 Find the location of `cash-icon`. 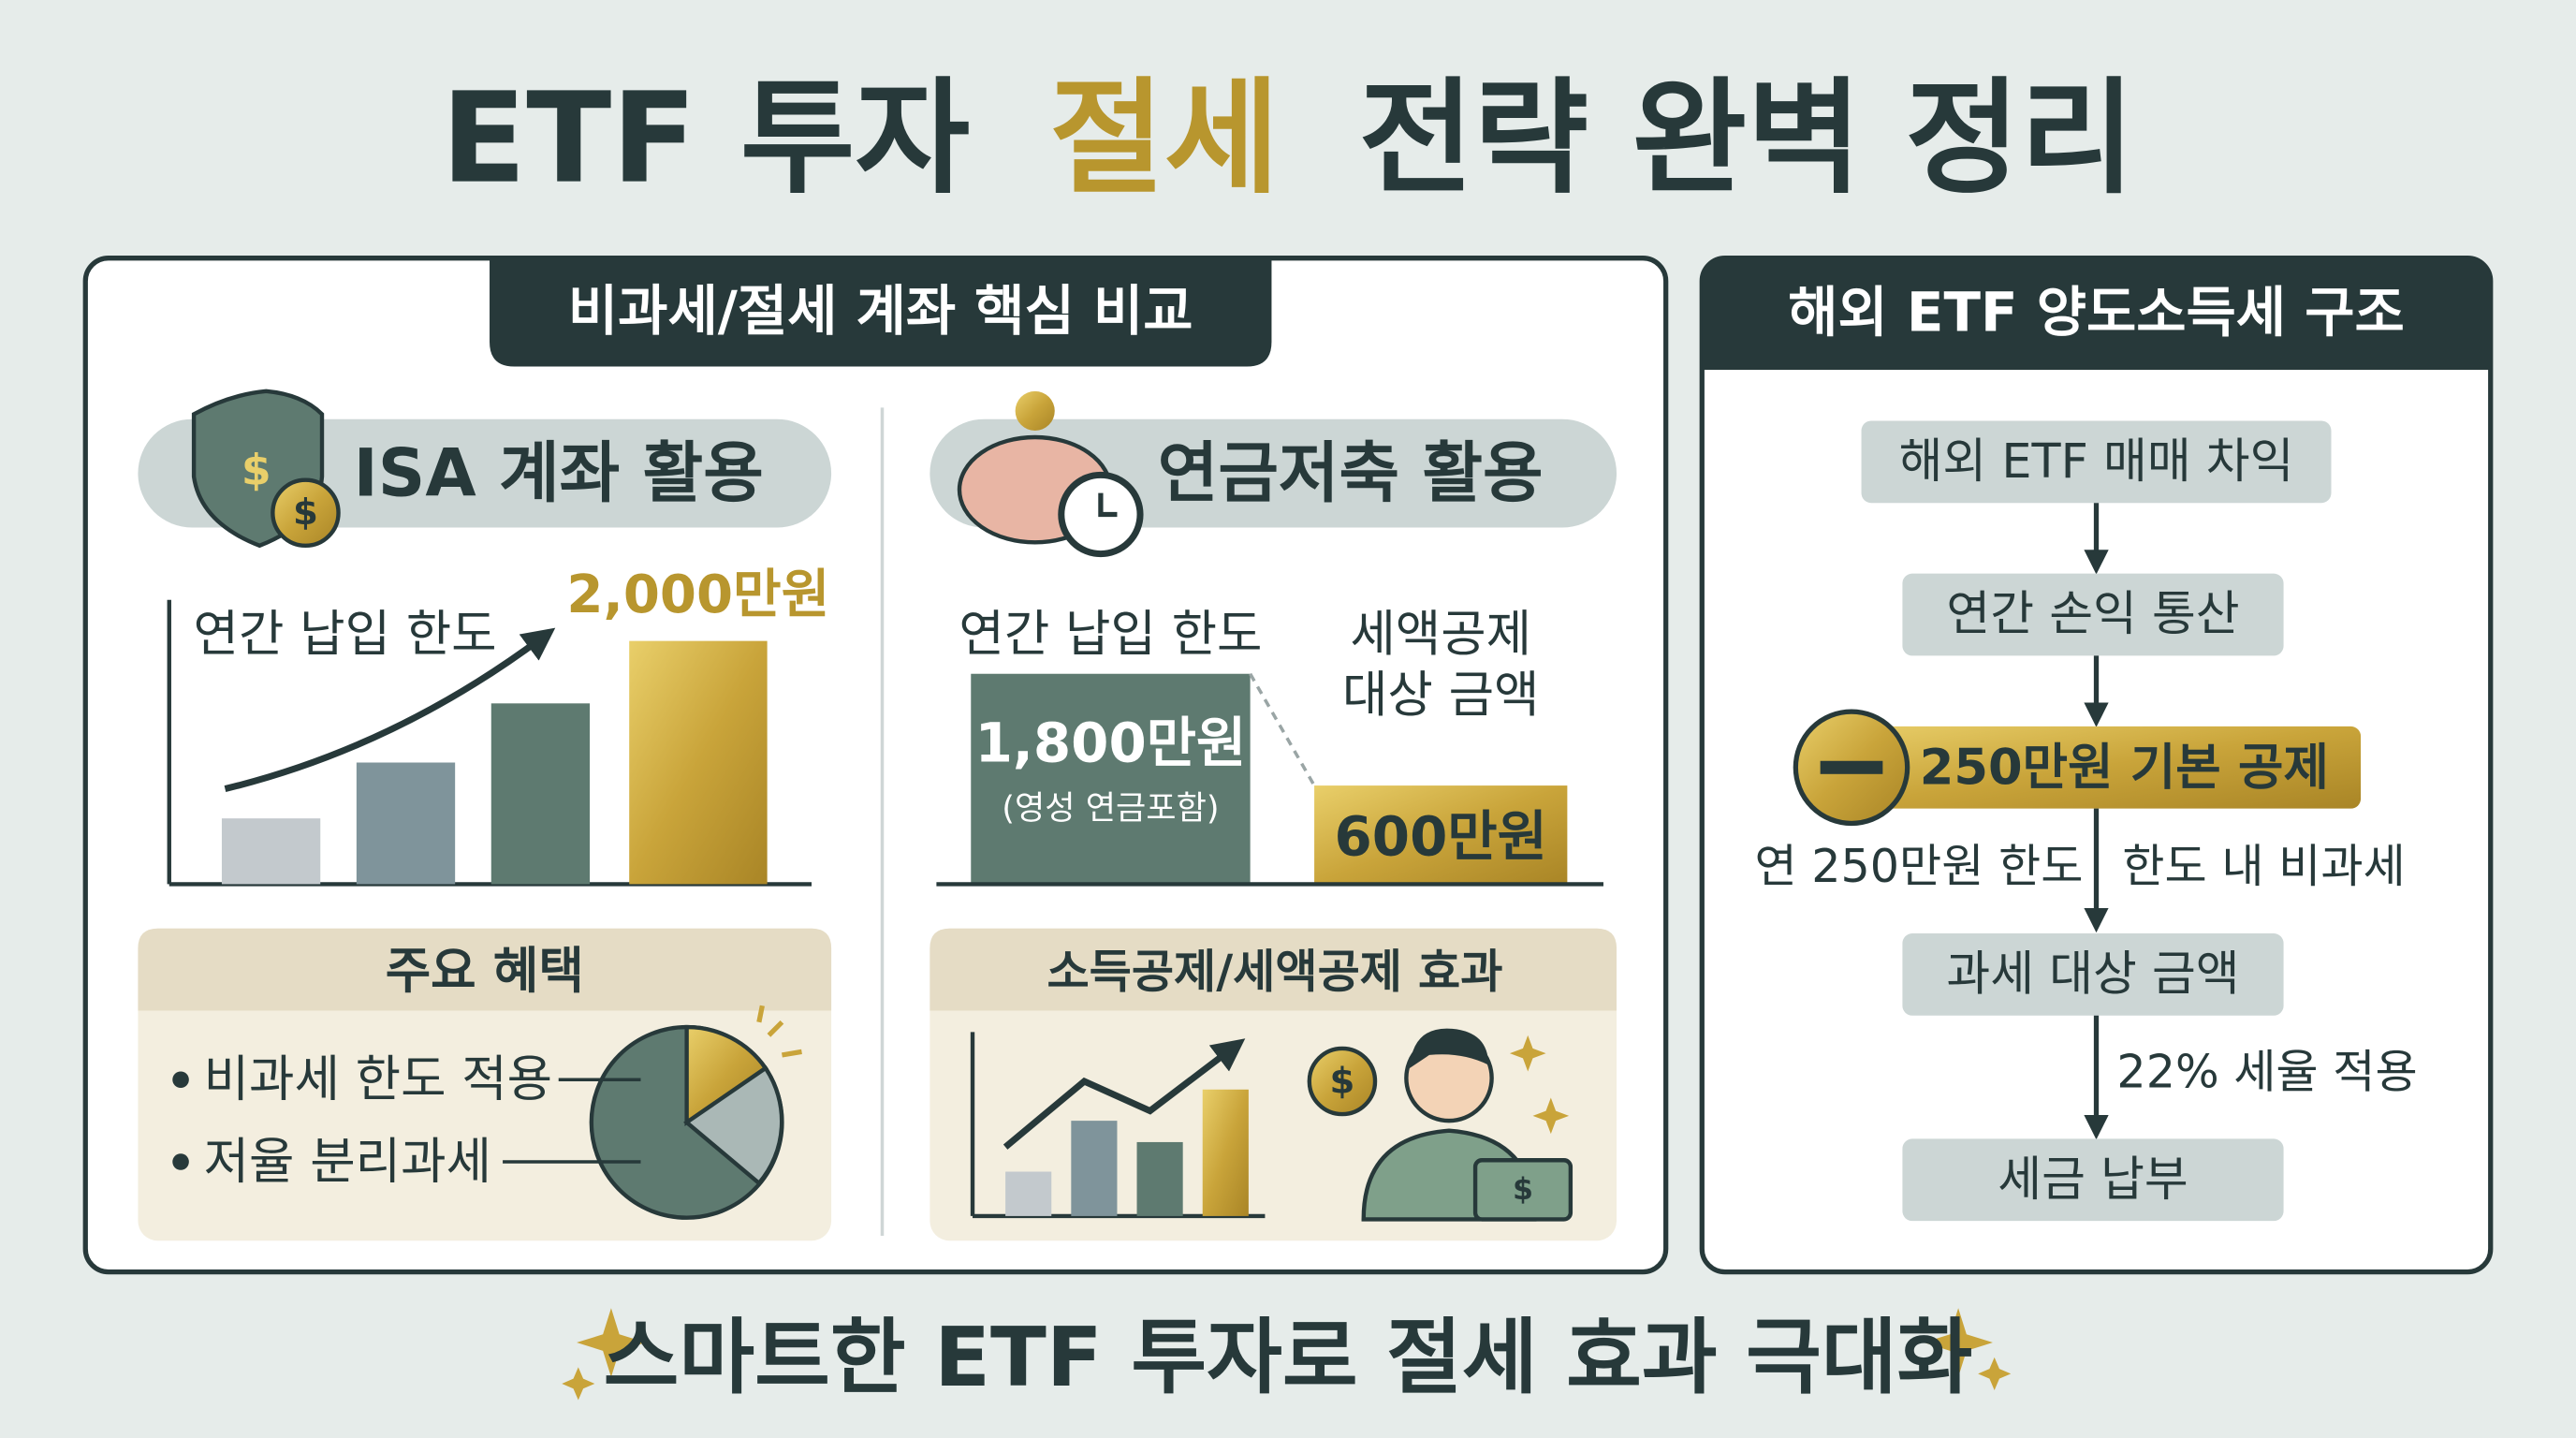

cash-icon is located at coordinates (1522, 1190).